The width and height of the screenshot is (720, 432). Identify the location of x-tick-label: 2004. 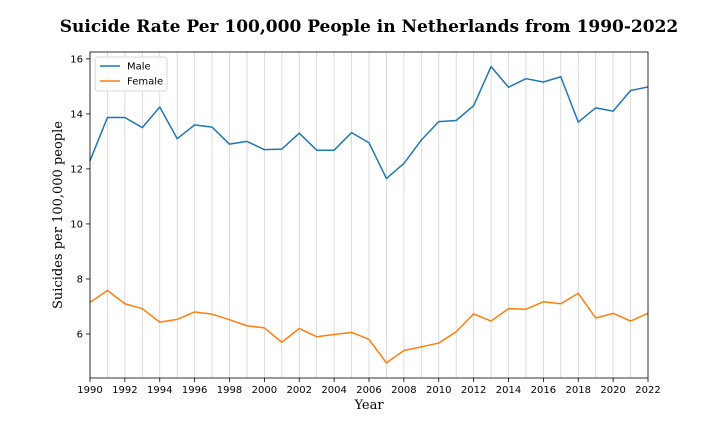
(333, 390).